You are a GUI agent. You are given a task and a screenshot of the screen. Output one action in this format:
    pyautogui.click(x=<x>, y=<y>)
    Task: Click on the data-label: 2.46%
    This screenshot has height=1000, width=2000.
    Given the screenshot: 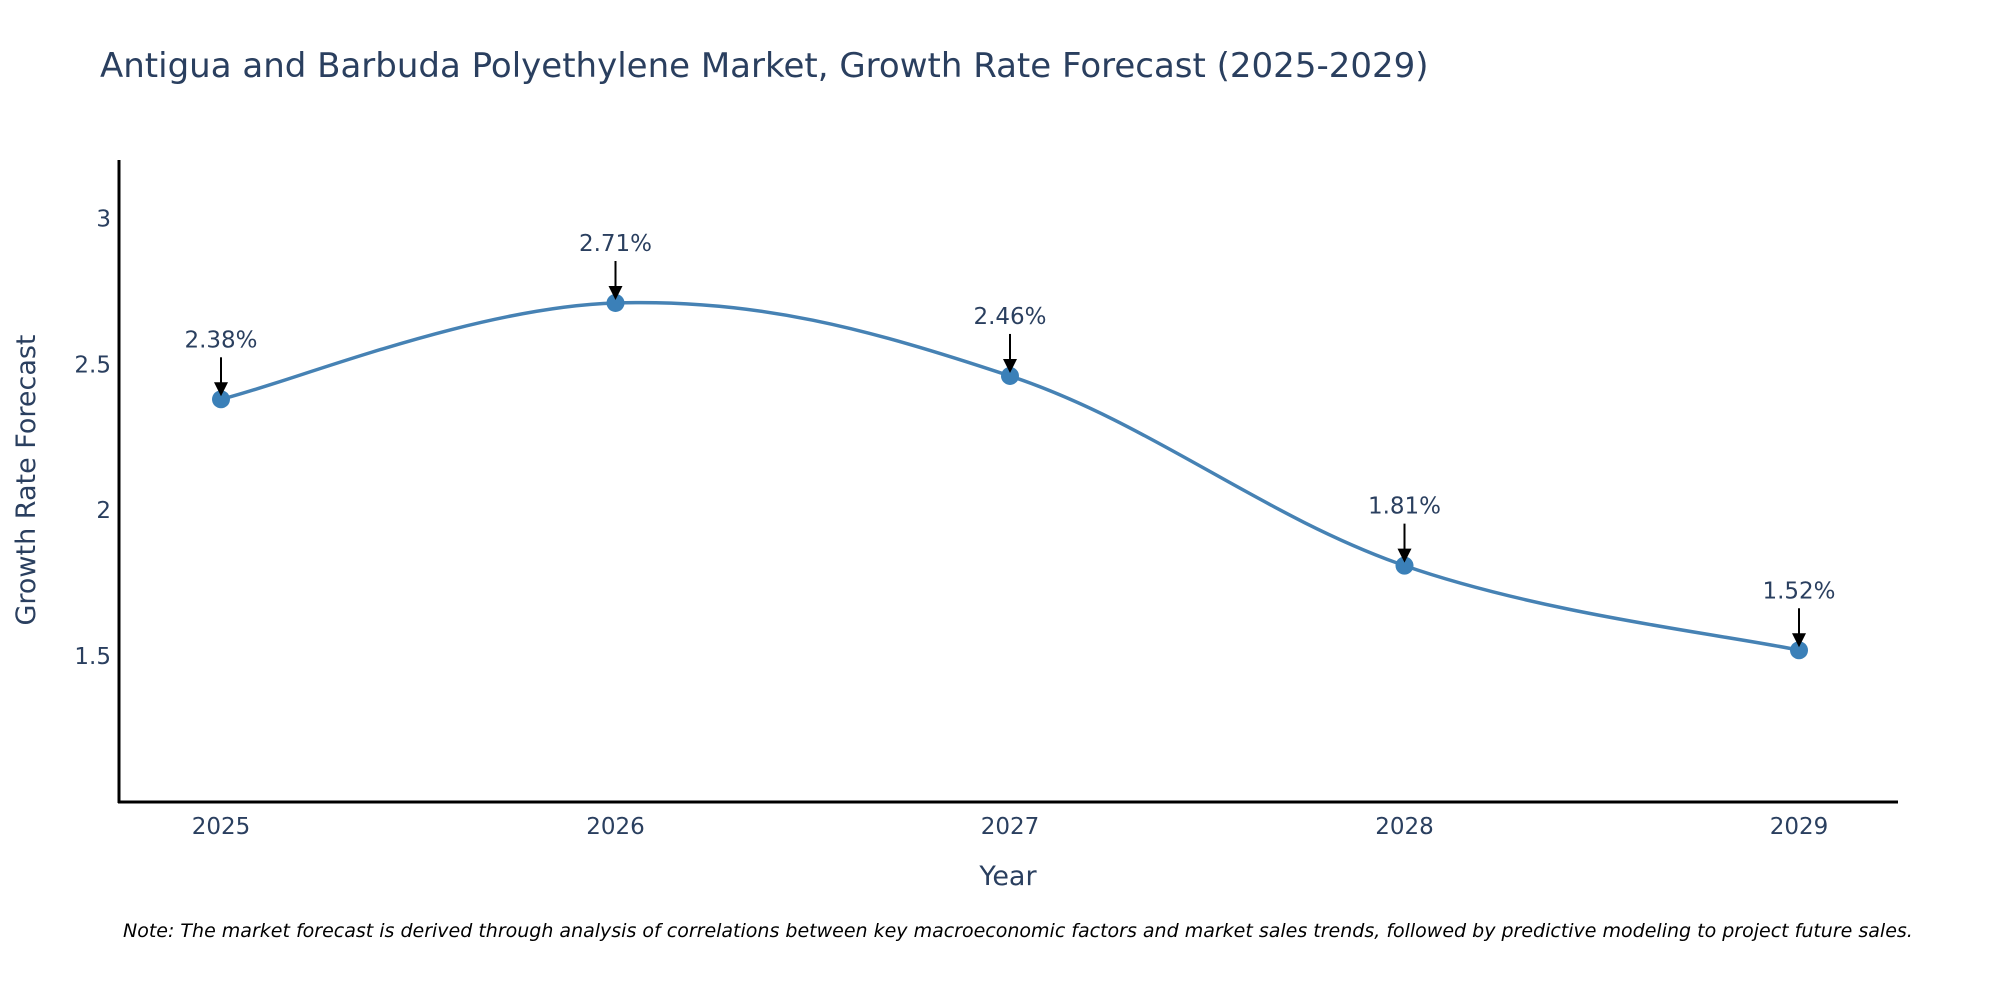 What is the action you would take?
    pyautogui.click(x=1009, y=317)
    